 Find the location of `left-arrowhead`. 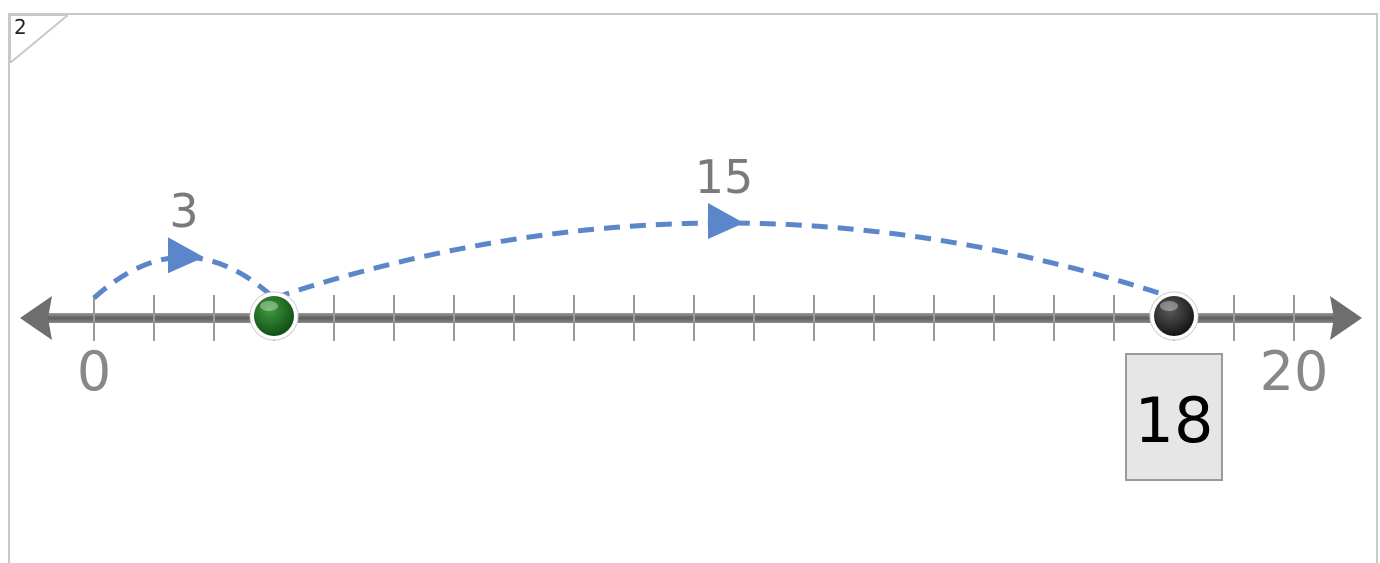

left-arrowhead is located at coordinates (36, 318).